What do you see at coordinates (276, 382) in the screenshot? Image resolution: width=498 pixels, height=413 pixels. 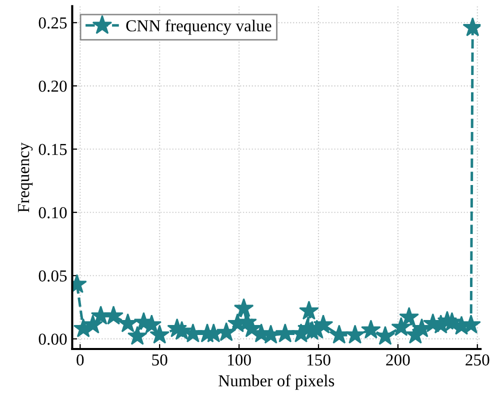 I see `x-axis-title: Number of pixels` at bounding box center [276, 382].